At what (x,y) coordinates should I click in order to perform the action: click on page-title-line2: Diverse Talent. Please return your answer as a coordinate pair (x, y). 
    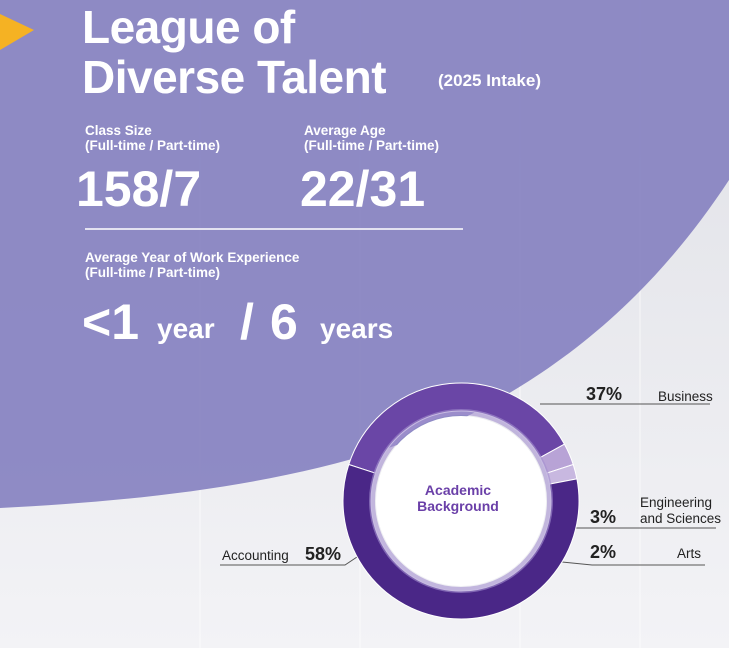
    Looking at the image, I should click on (234, 77).